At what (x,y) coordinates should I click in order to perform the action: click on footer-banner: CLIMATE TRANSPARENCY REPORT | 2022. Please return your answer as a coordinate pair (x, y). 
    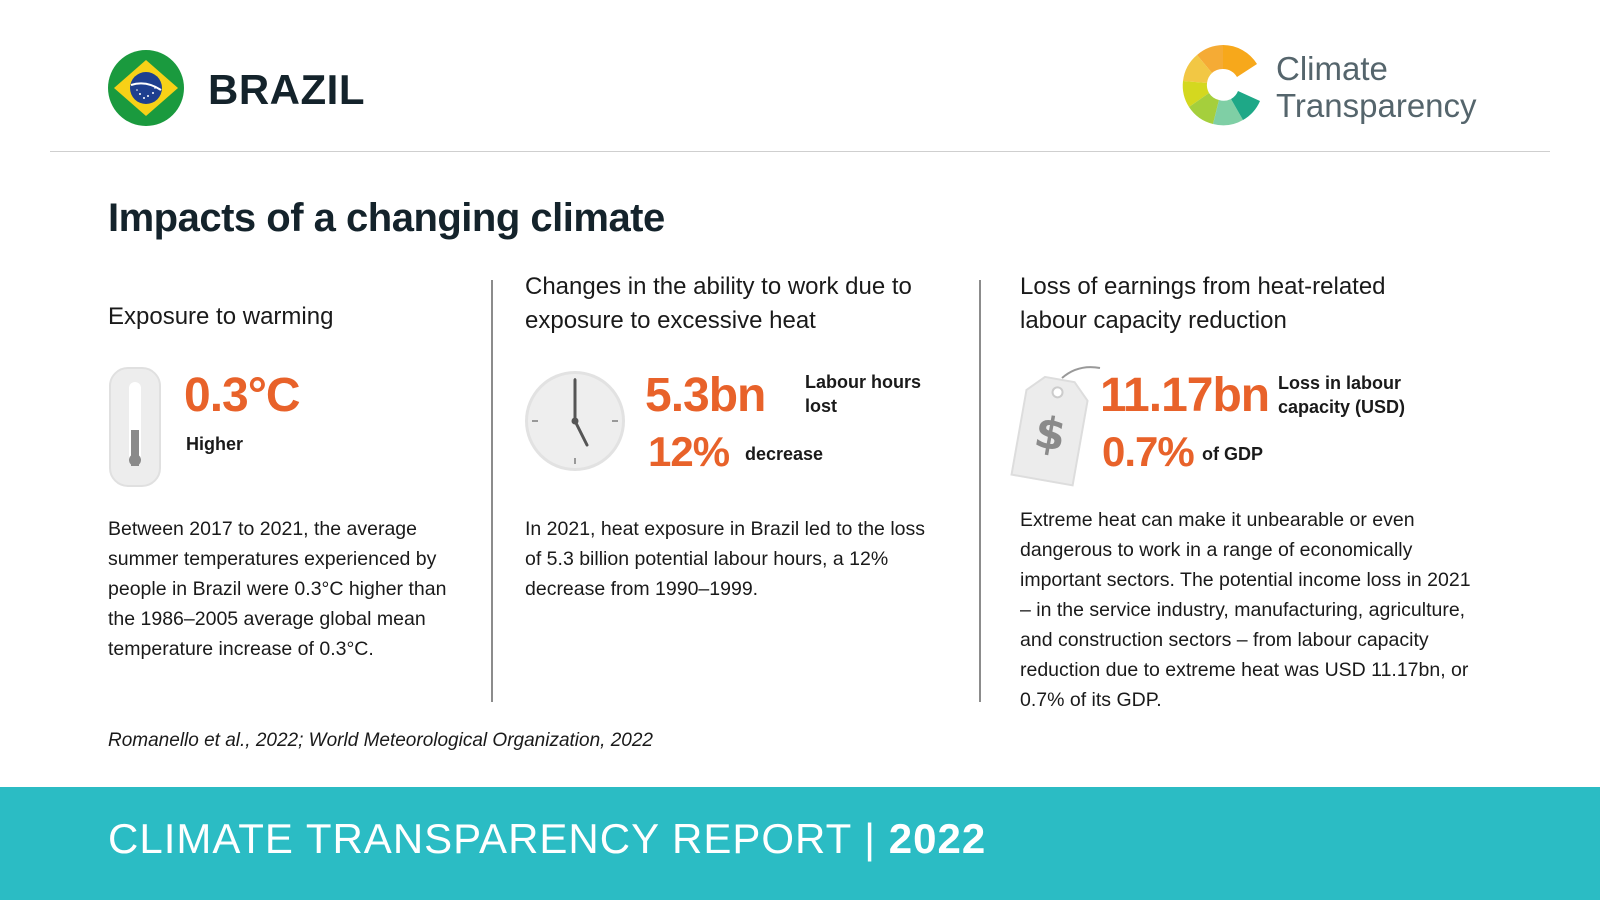
    Looking at the image, I should click on (800, 843).